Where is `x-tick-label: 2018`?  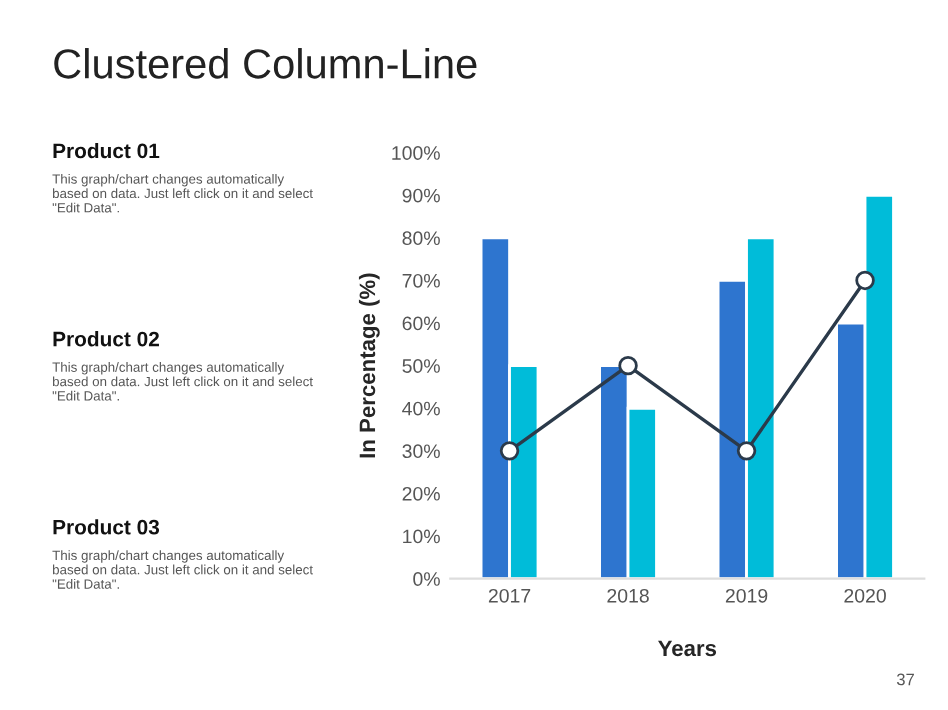 x-tick-label: 2018 is located at coordinates (628, 595).